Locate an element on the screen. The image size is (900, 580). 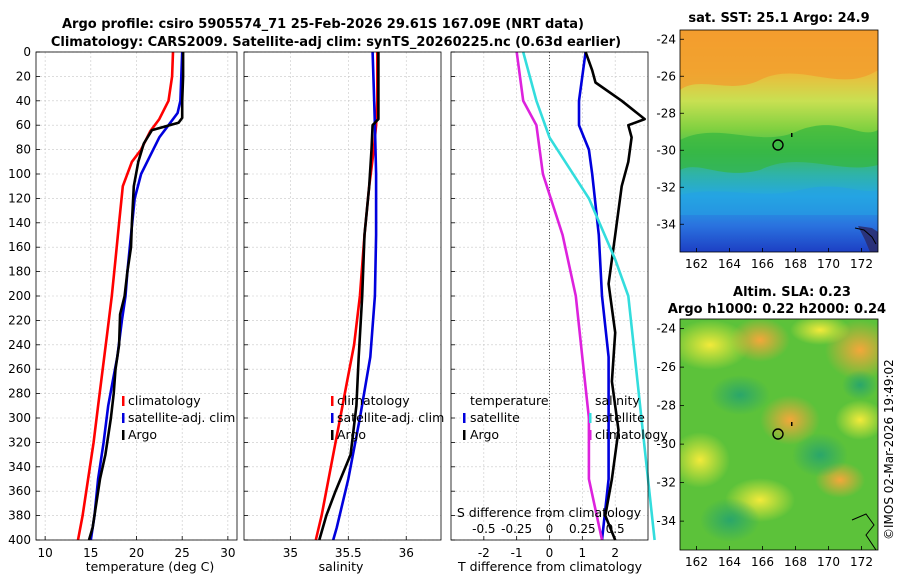
legend-swatch-s-satellite is located at coordinates (590, 418).